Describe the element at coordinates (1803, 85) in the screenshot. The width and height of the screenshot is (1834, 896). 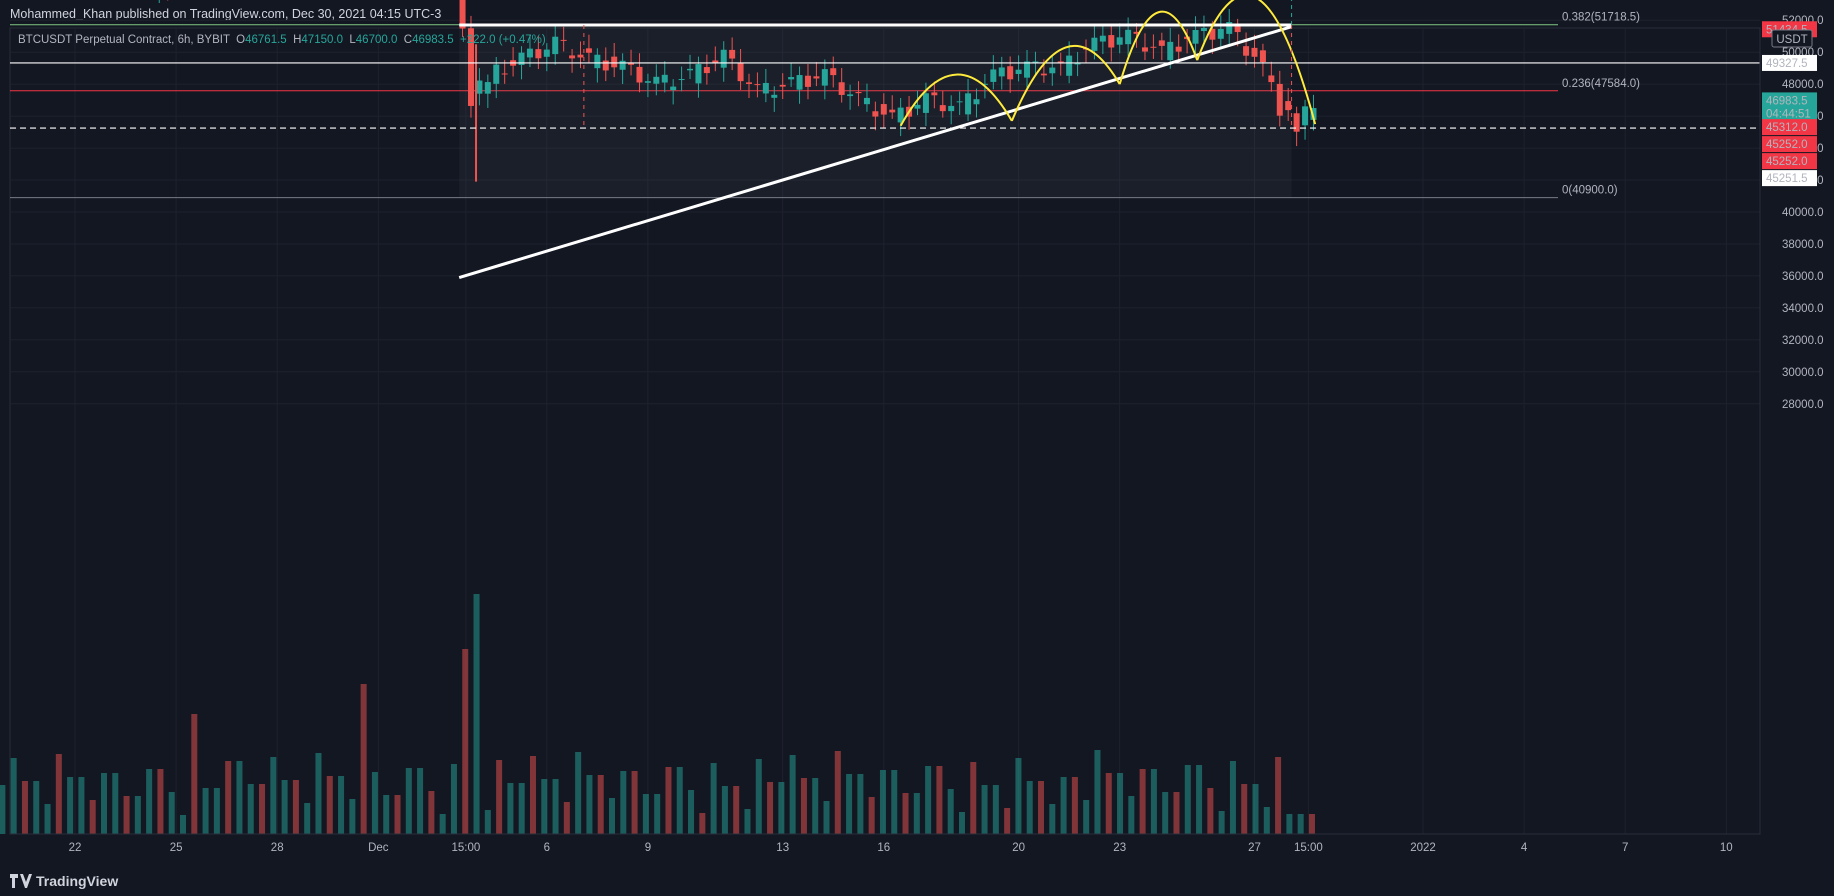
I see `y-tick-label: 48000.0` at that location.